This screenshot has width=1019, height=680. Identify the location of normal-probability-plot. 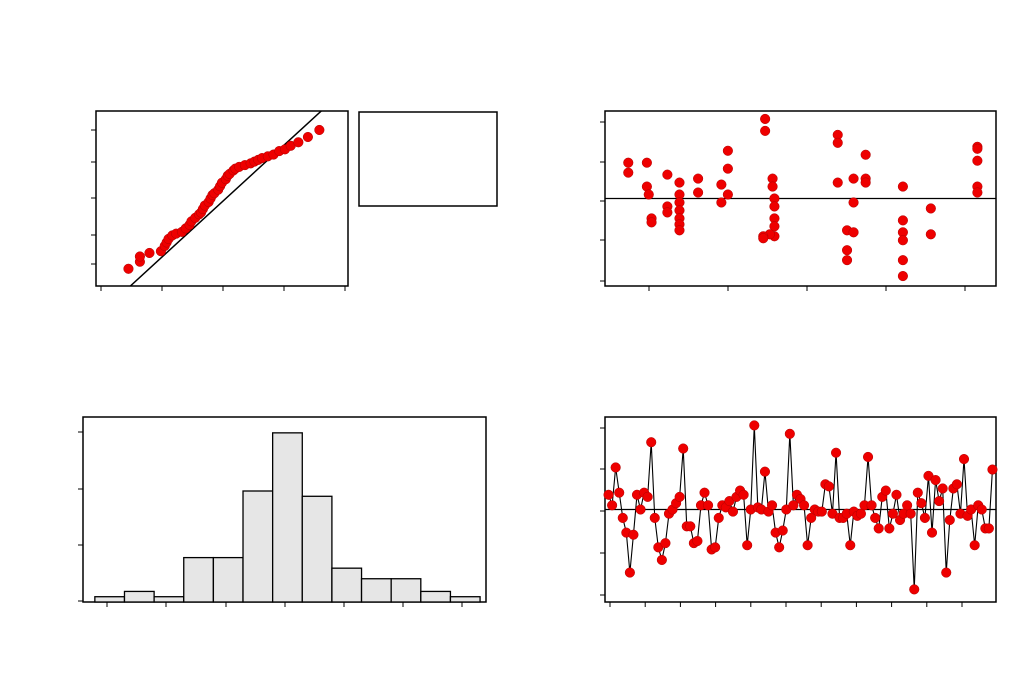
(220, 200).